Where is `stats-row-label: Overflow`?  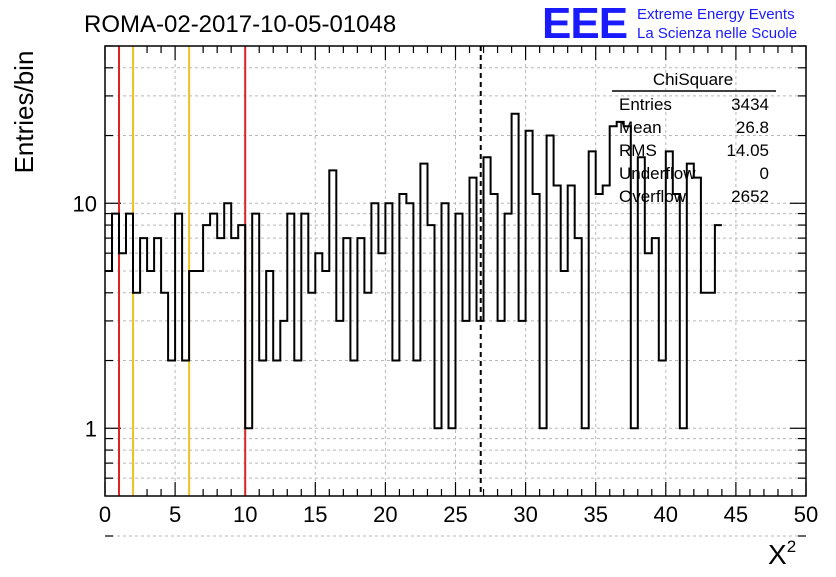
stats-row-label: Overflow is located at coordinates (653, 196).